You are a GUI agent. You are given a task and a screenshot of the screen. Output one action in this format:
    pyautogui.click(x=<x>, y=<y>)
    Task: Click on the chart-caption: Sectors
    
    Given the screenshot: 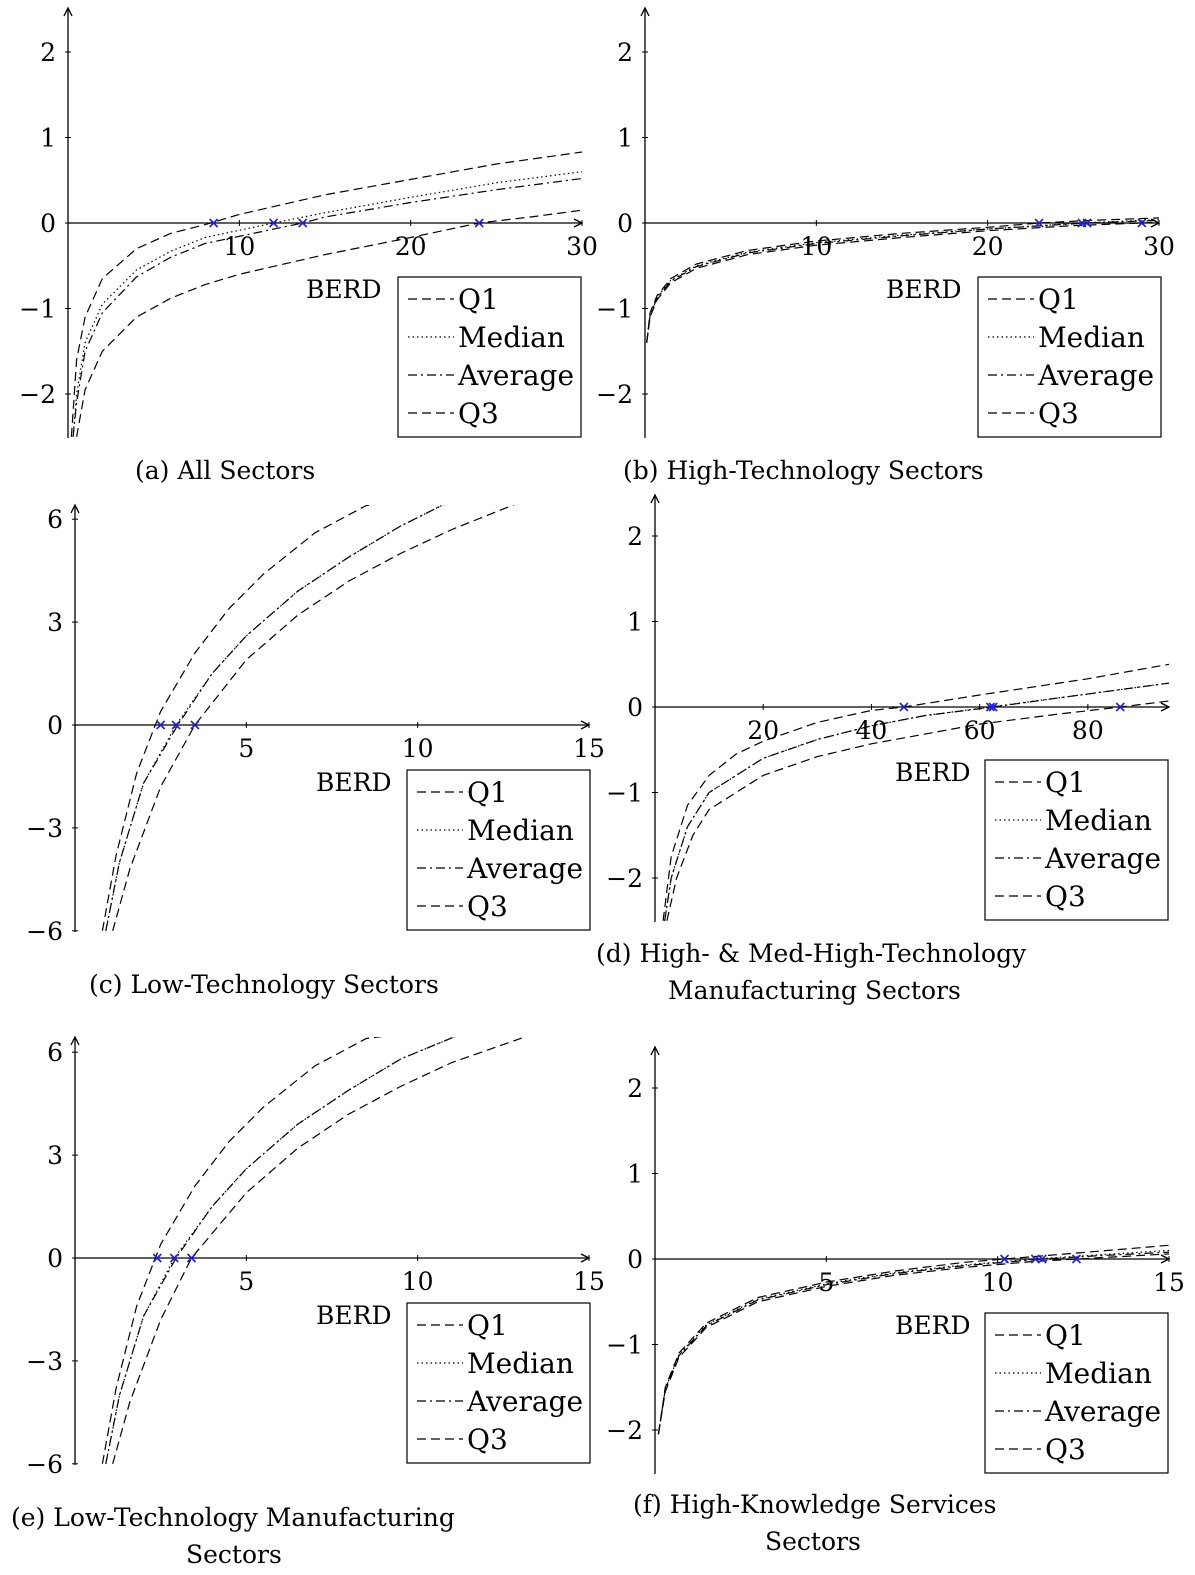 What is the action you would take?
    pyautogui.click(x=813, y=1541)
    